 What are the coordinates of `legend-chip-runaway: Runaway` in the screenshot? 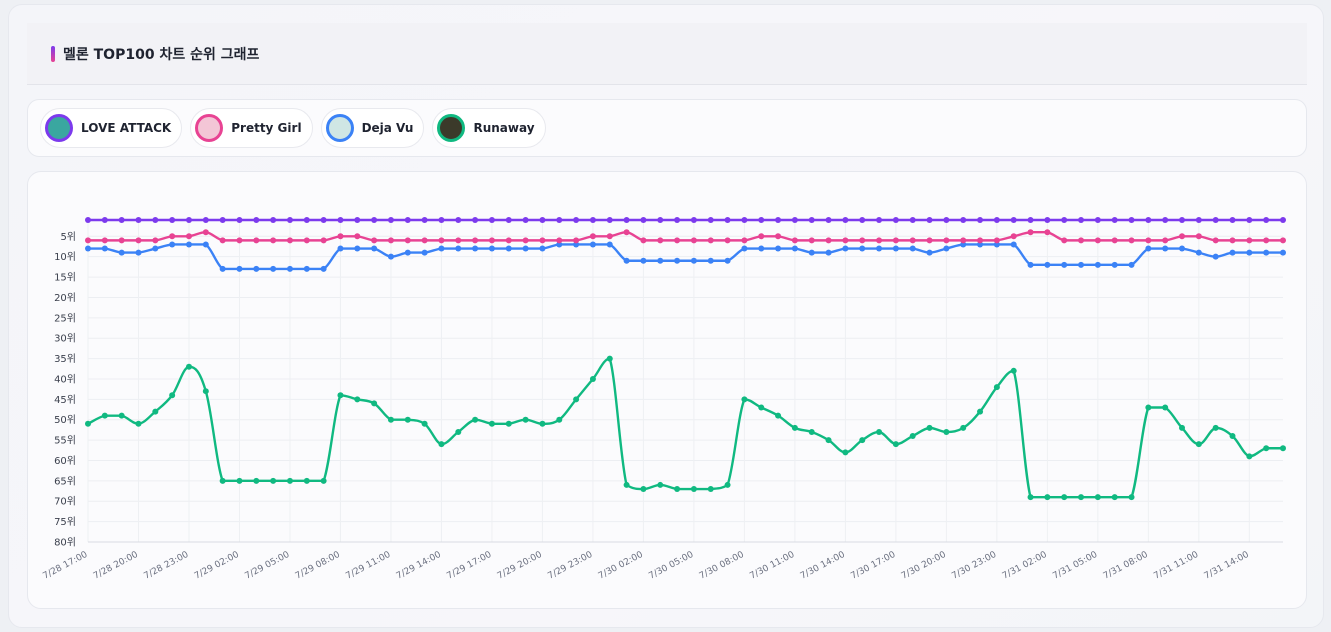 It's located at (489, 128).